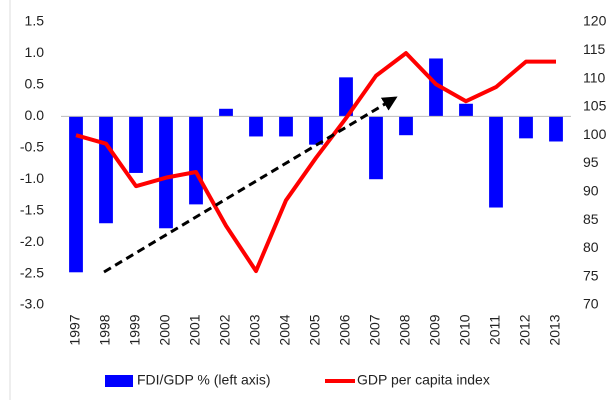 The width and height of the screenshot is (616, 400). What do you see at coordinates (75, 329) in the screenshot?
I see `x-tick-label: 1997` at bounding box center [75, 329].